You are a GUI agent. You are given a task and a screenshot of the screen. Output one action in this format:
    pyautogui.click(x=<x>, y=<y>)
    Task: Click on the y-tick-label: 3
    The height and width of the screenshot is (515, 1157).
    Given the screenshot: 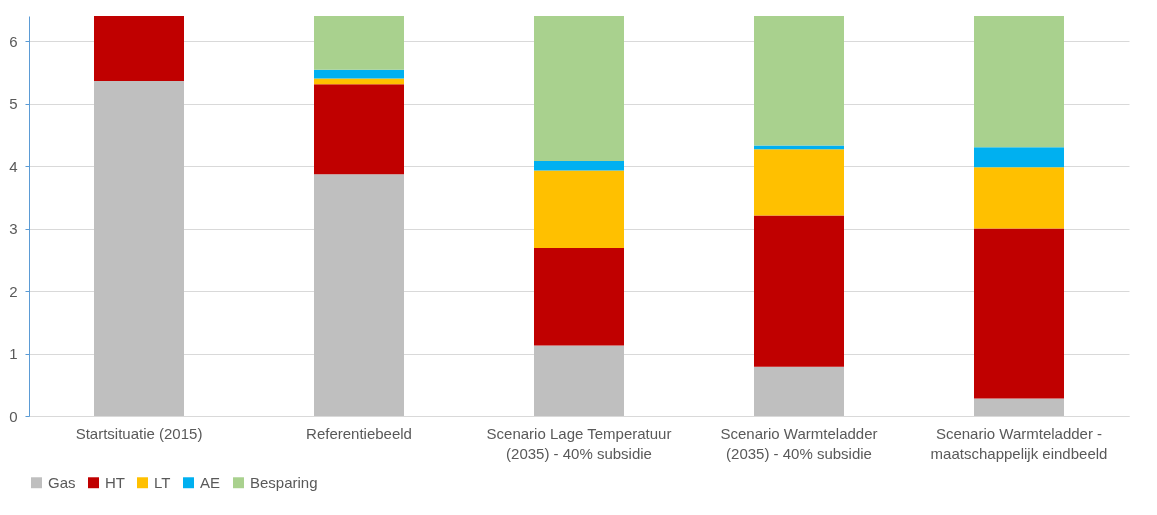 What is the action you would take?
    pyautogui.click(x=13, y=228)
    